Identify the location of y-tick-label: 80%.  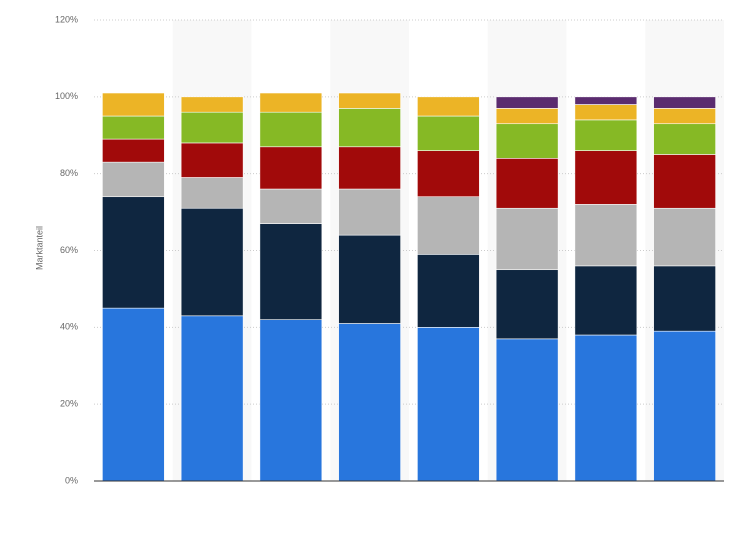
(69, 173).